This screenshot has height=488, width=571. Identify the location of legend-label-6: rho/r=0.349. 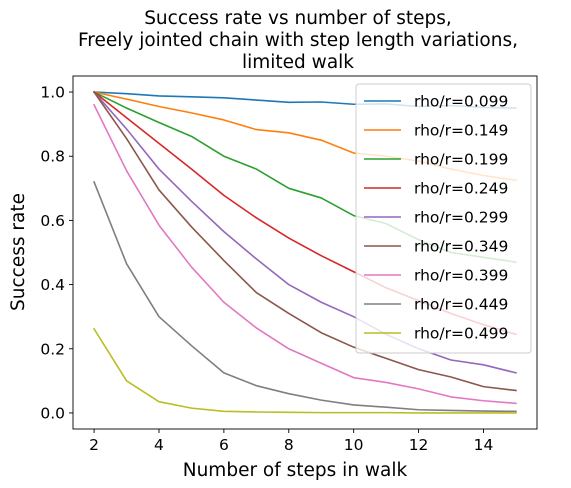
(461, 247).